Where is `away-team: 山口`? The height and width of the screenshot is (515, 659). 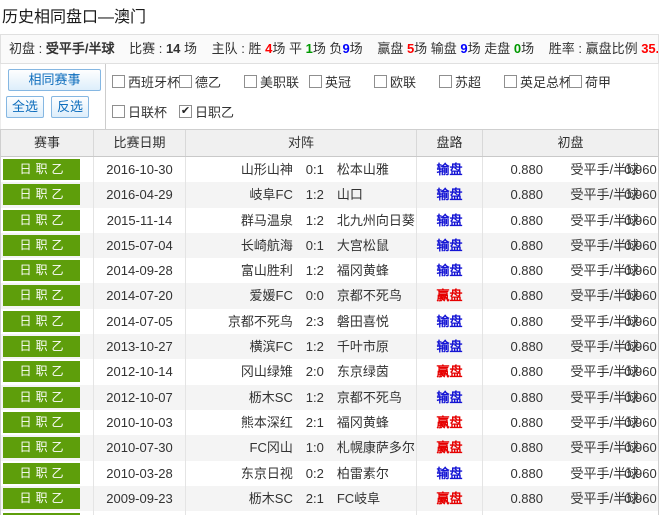
away-team: 山口 is located at coordinates (349, 195).